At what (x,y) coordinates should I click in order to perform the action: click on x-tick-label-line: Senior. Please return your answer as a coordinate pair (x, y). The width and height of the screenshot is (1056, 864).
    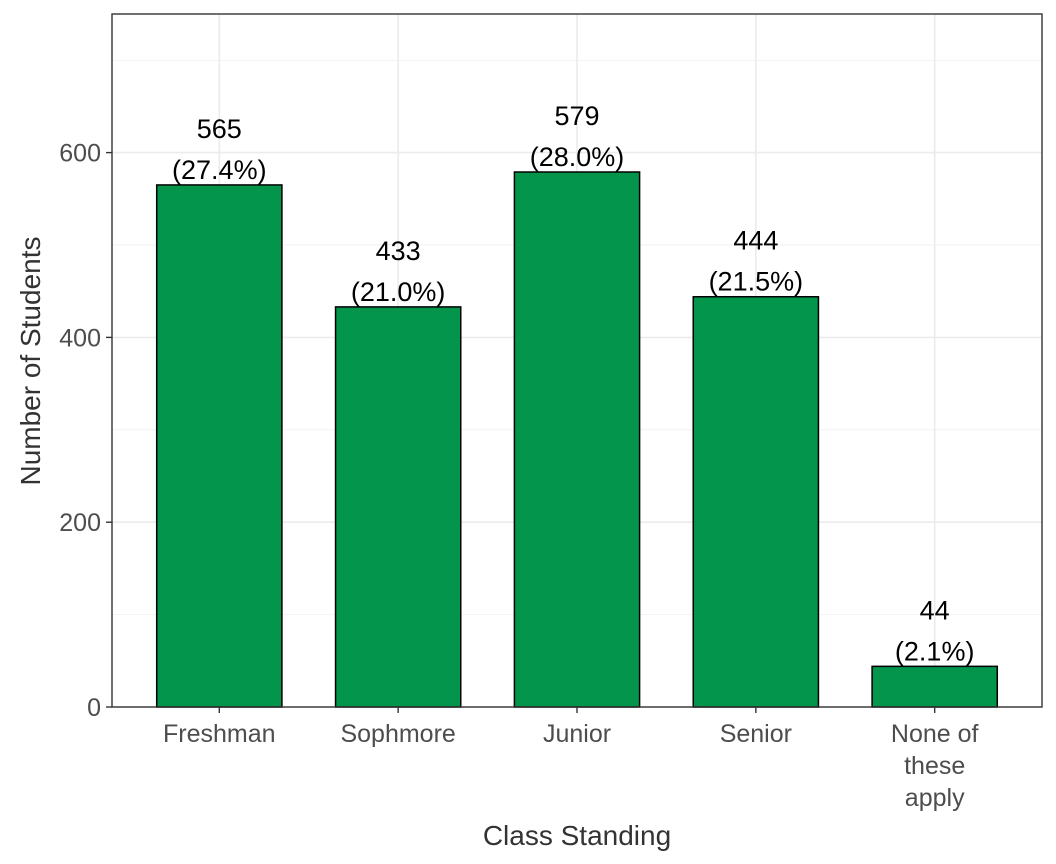
    Looking at the image, I should click on (756, 734).